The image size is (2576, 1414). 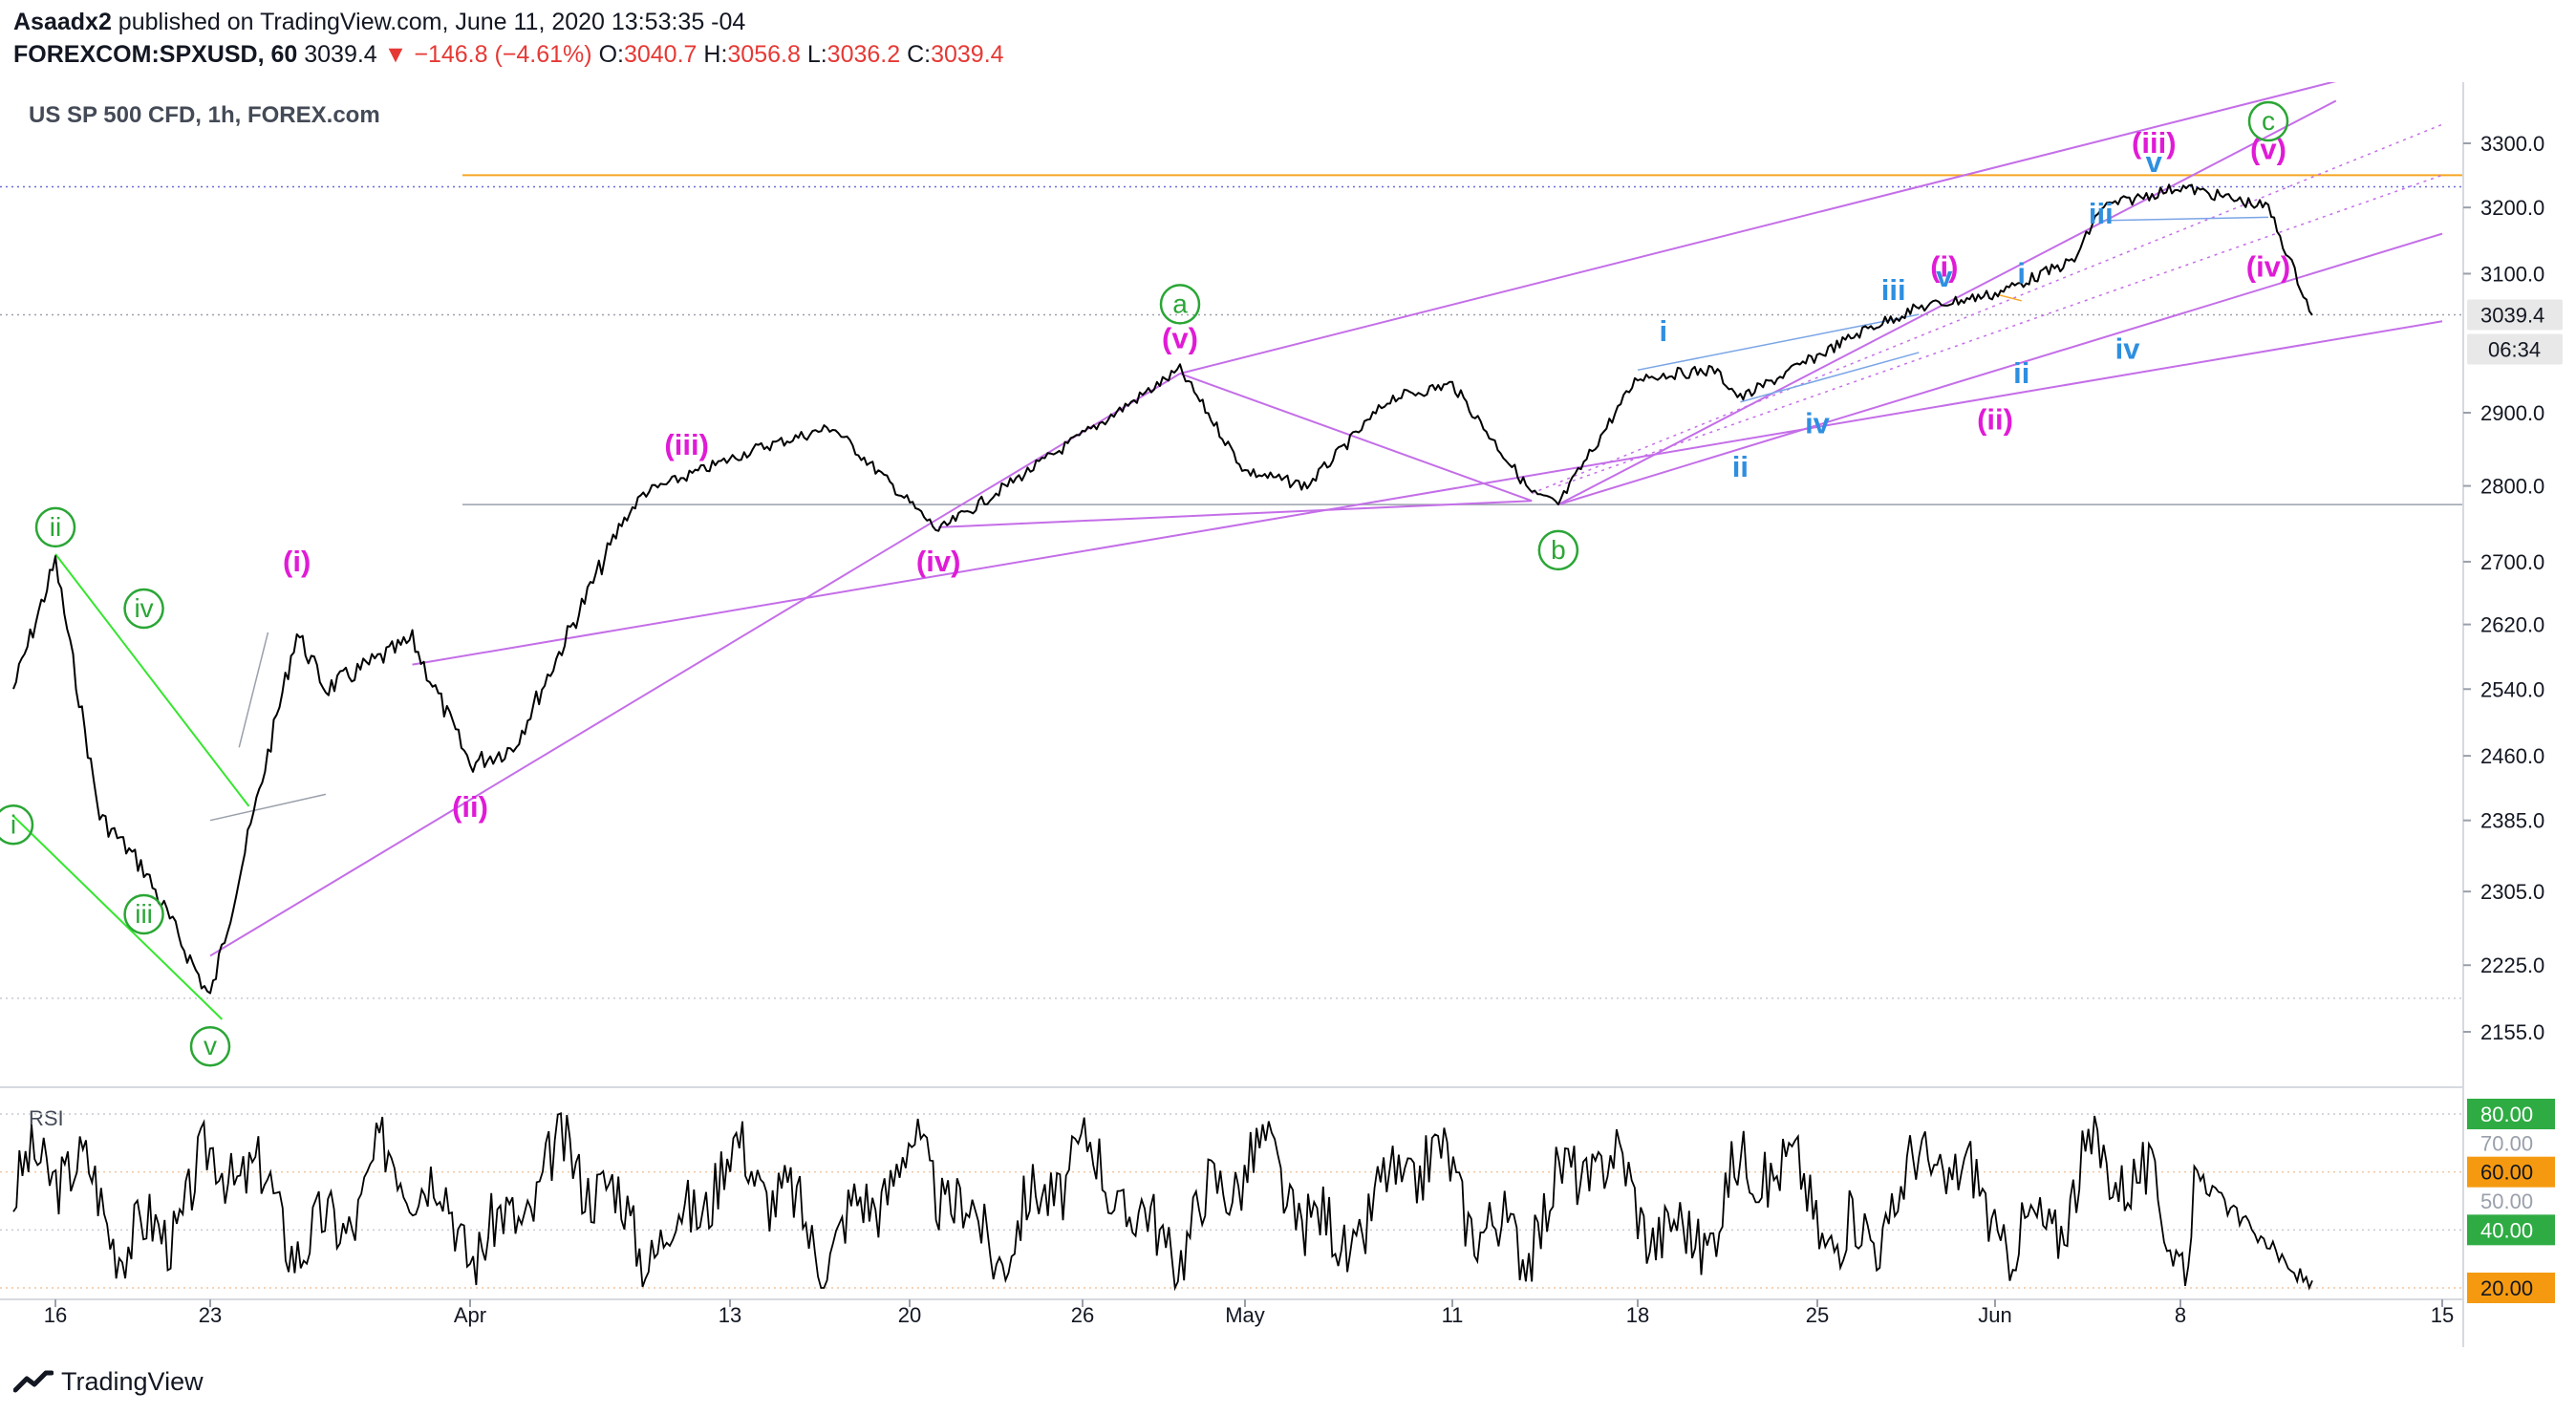 I want to click on wave-label: c, so click(x=2268, y=121).